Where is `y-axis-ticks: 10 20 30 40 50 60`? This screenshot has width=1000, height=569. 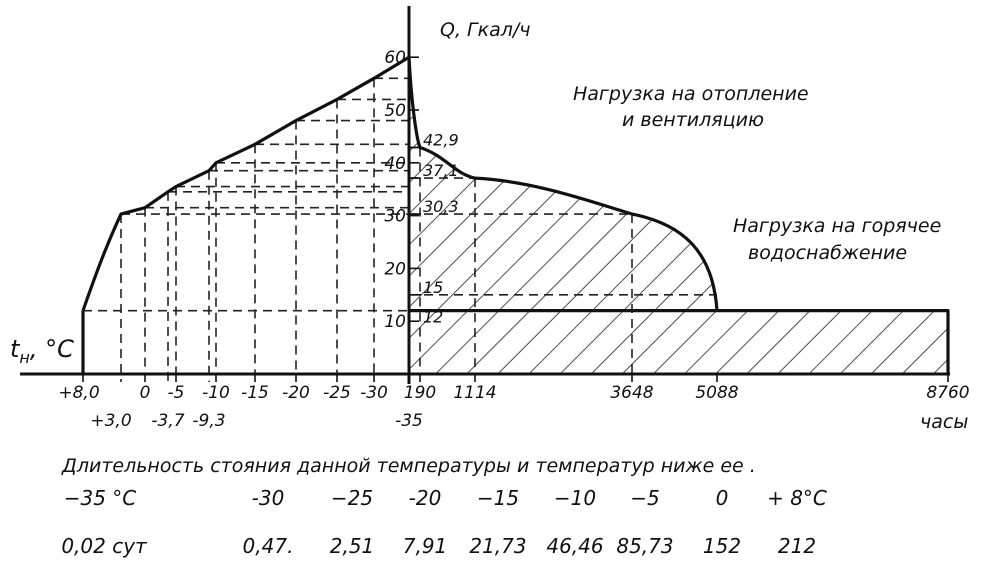 y-axis-ticks: 10 20 30 40 50 60 is located at coordinates (401, 190).